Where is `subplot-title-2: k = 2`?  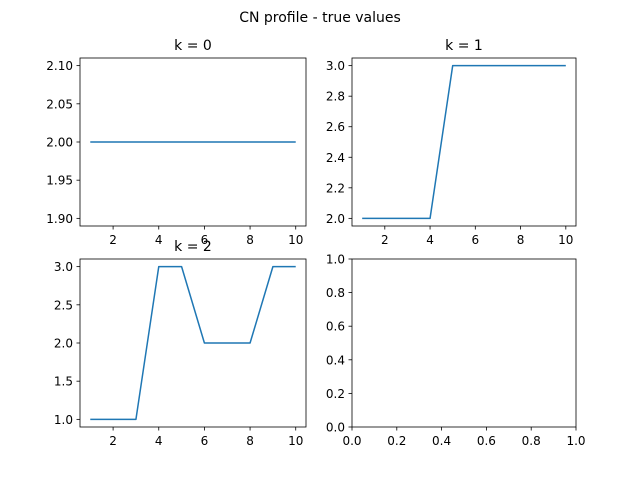
subplot-title-2: k = 2 is located at coordinates (193, 247).